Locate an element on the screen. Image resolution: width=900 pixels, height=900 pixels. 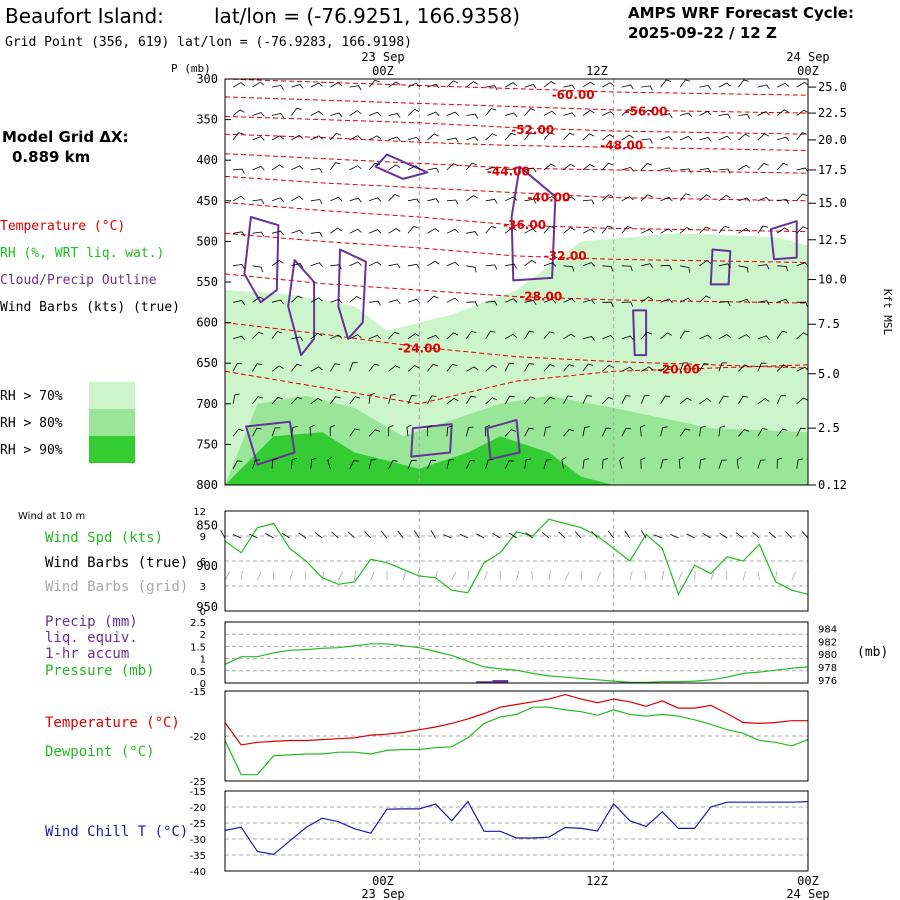
pressure-tick-label: 350 is located at coordinates (207, 120).